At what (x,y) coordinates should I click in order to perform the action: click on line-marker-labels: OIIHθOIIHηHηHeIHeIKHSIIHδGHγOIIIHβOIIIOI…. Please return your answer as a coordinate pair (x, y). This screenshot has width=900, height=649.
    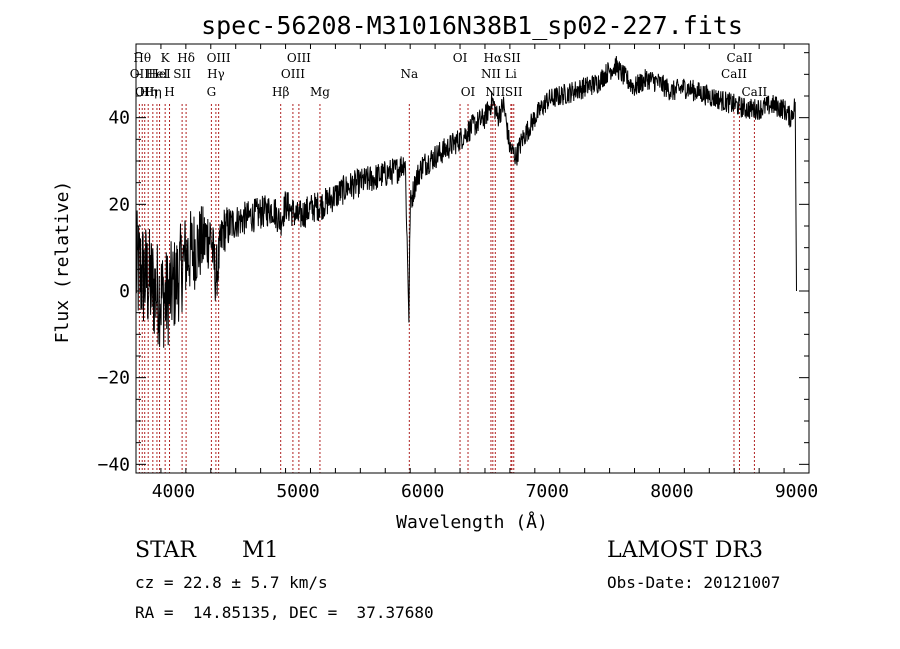
    Looking at the image, I should click on (449, 75).